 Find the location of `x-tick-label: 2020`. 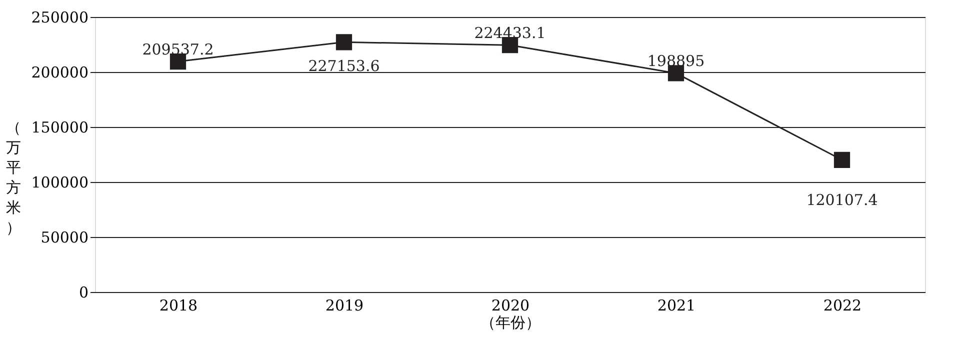

x-tick-label: 2020 is located at coordinates (510, 305).